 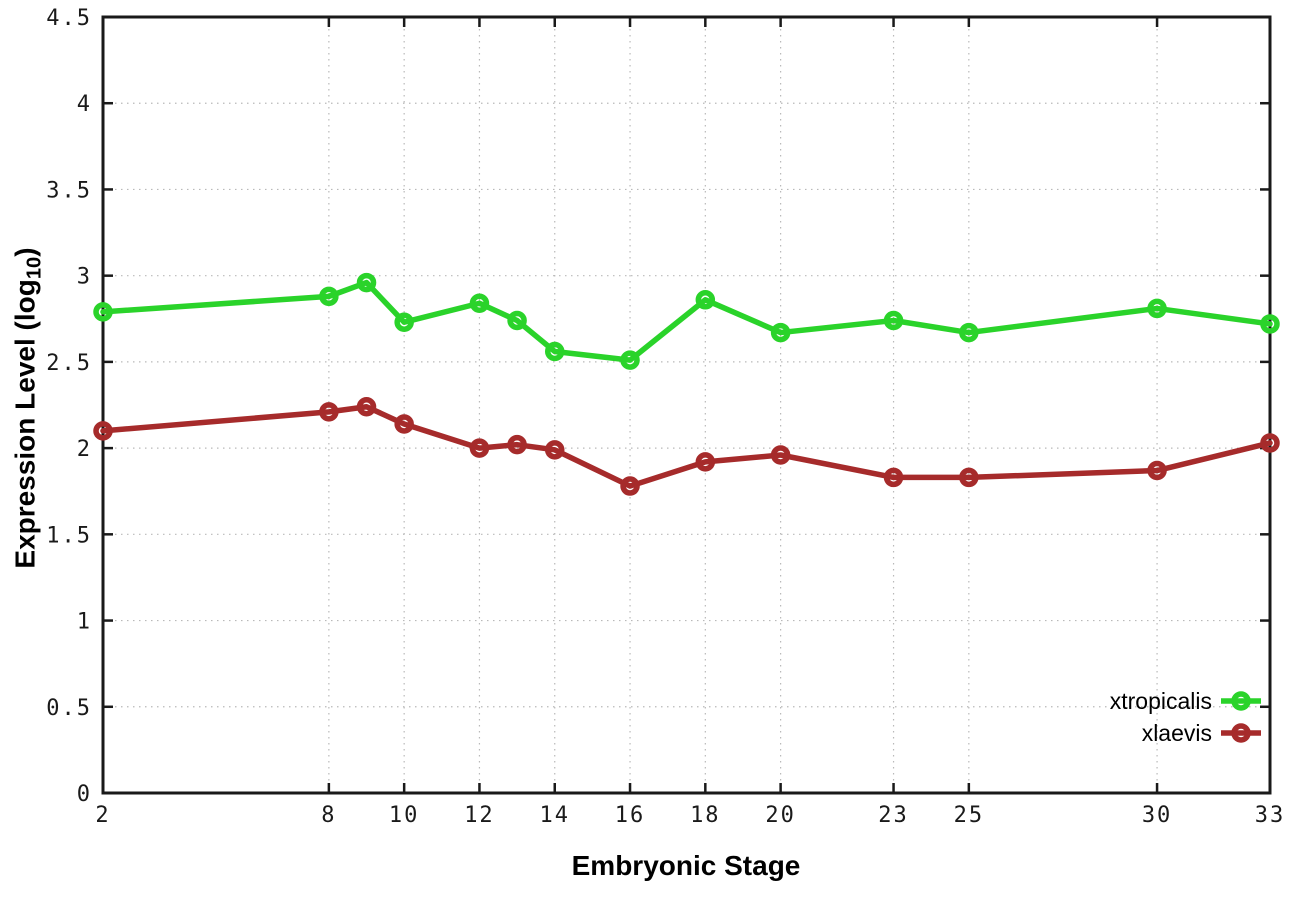 I want to click on legend-label-xtropicalis: xtropicalis, so click(x=1161, y=701).